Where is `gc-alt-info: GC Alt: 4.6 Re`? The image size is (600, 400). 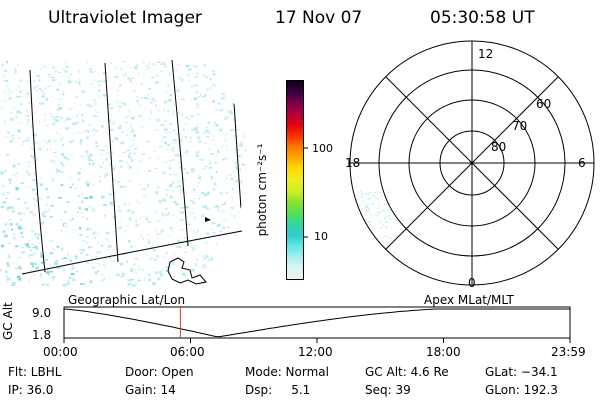 gc-alt-info: GC Alt: 4.6 Re is located at coordinates (407, 372).